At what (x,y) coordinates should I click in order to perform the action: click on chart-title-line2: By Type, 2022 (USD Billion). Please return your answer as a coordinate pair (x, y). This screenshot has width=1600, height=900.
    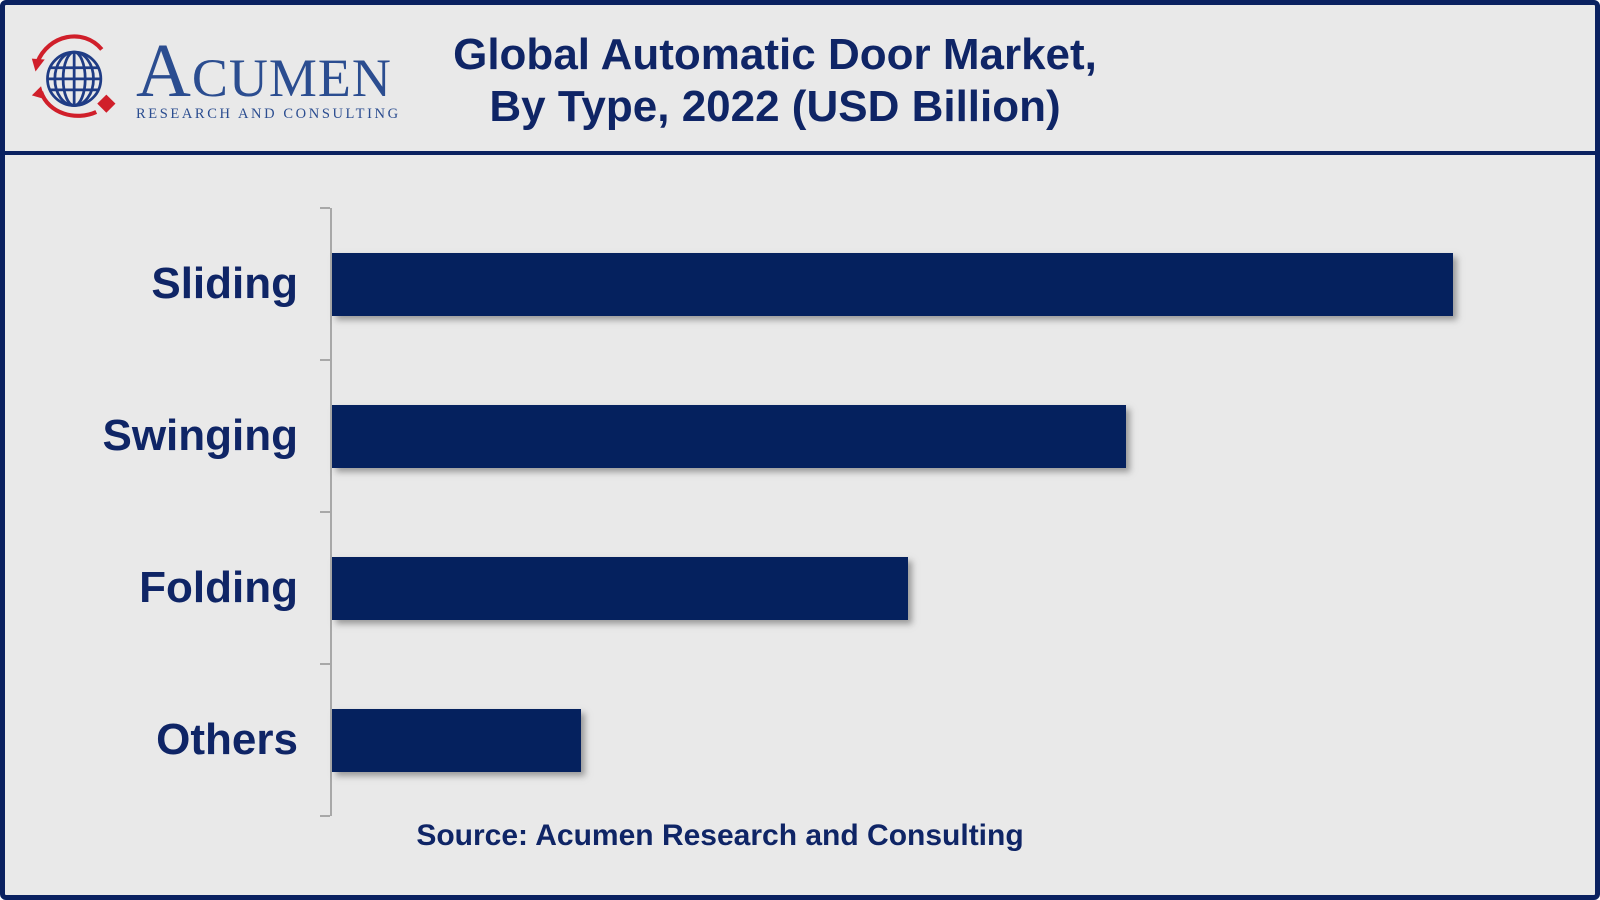
    Looking at the image, I should click on (775, 106).